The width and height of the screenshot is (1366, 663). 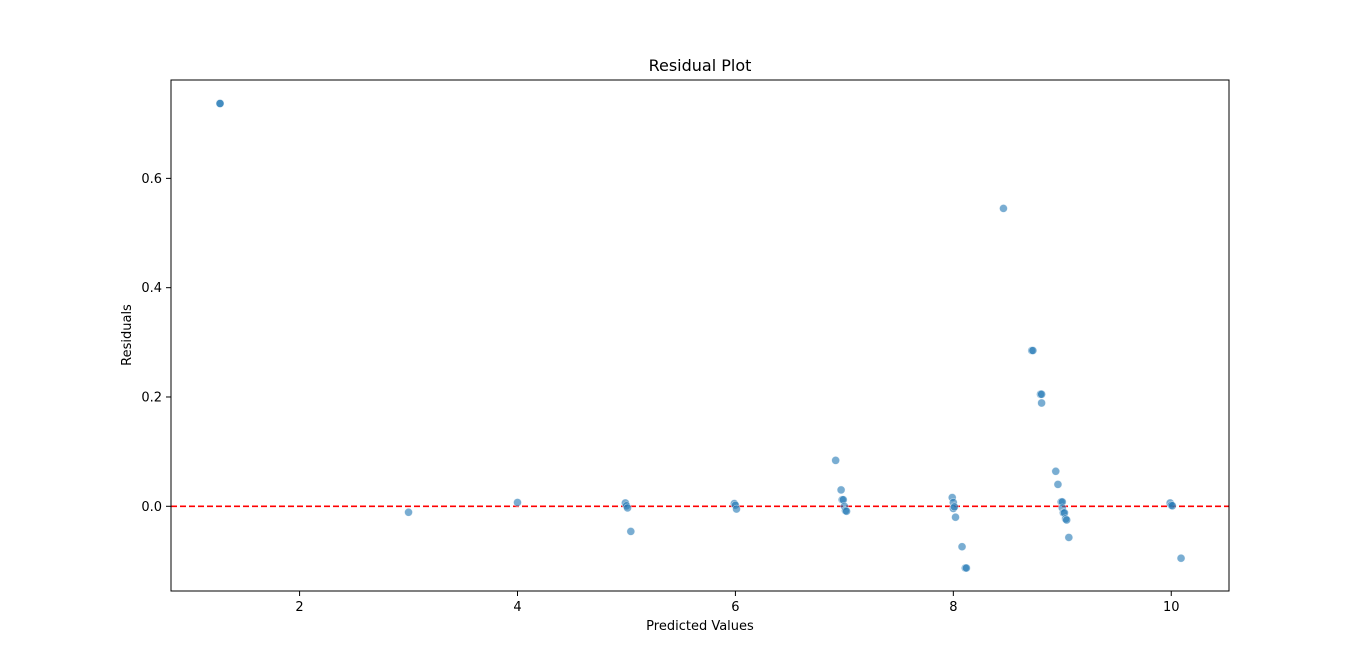 What do you see at coordinates (700, 65) in the screenshot?
I see `chart-title: Residual Plot` at bounding box center [700, 65].